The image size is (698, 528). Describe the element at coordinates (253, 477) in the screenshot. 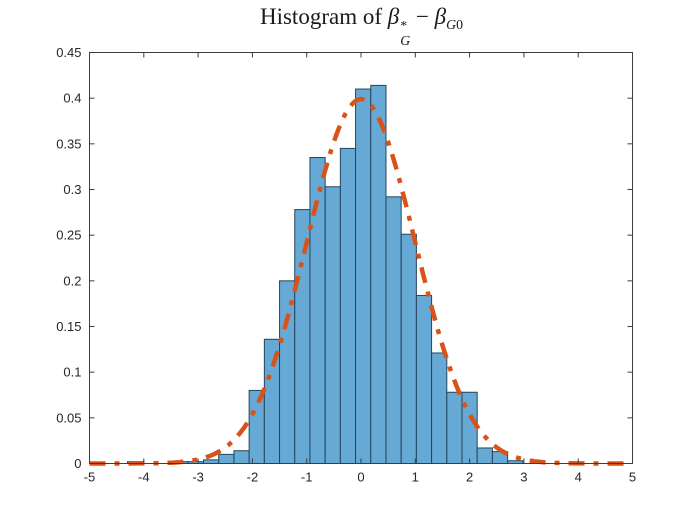

I see `x-tick-label: -2` at that location.